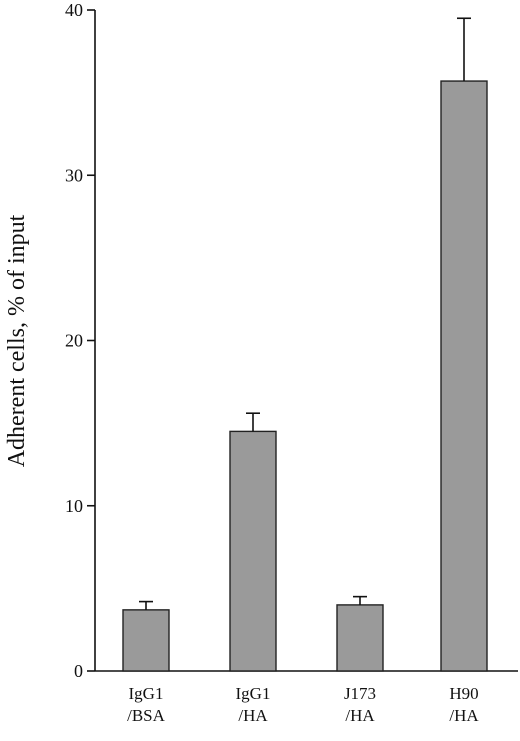 This screenshot has width=520, height=741. Describe the element at coordinates (17, 340) in the screenshot. I see `y-axis-label: Adherent cells, % of input` at that location.